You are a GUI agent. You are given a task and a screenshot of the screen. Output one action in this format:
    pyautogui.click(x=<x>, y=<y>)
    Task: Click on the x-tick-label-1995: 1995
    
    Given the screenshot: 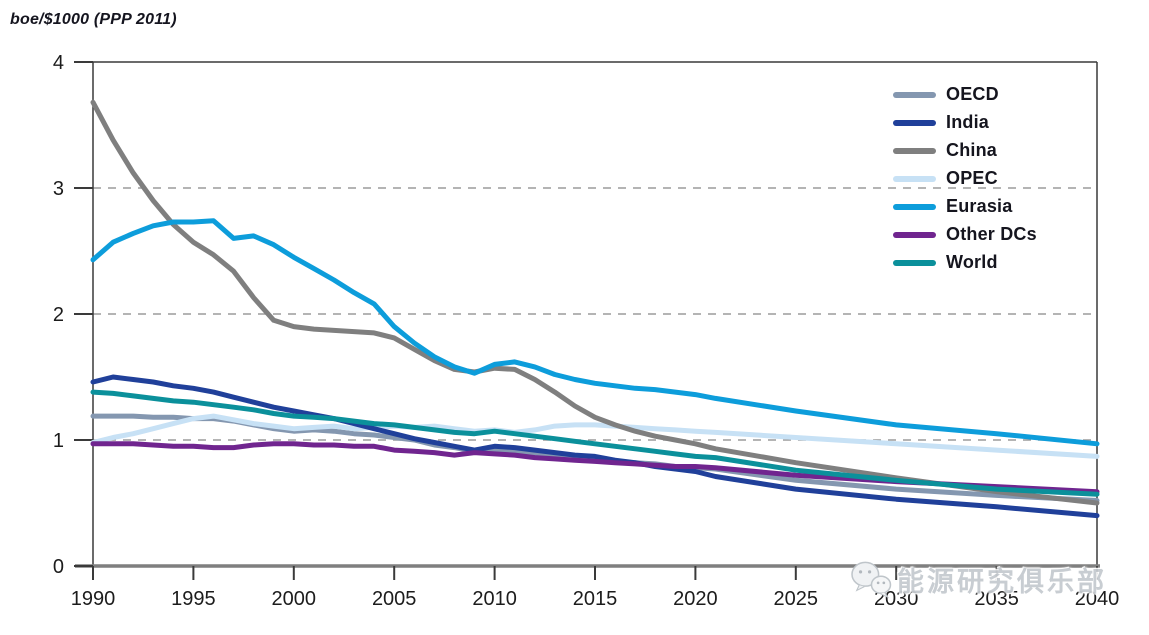 What is the action you would take?
    pyautogui.click(x=193, y=599)
    